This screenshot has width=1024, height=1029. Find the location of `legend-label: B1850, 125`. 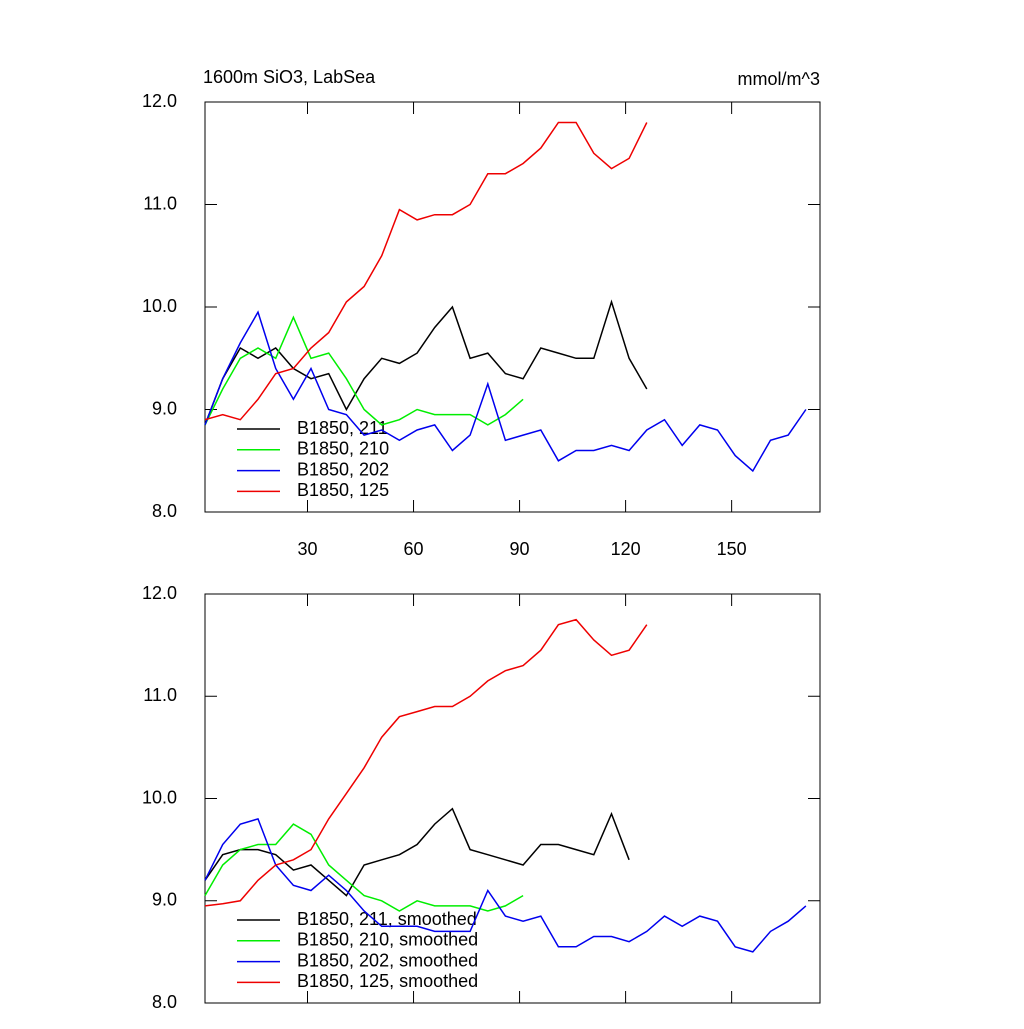

legend-label: B1850, 125 is located at coordinates (343, 490).